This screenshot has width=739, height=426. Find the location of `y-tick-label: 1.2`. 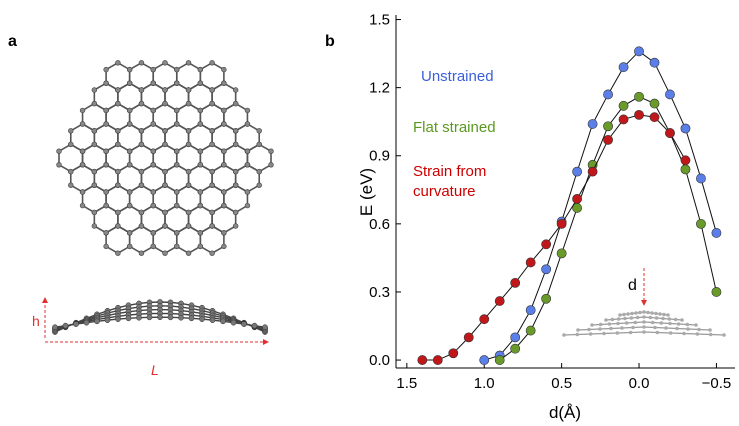

y-tick-label: 1.2 is located at coordinates (379, 88).